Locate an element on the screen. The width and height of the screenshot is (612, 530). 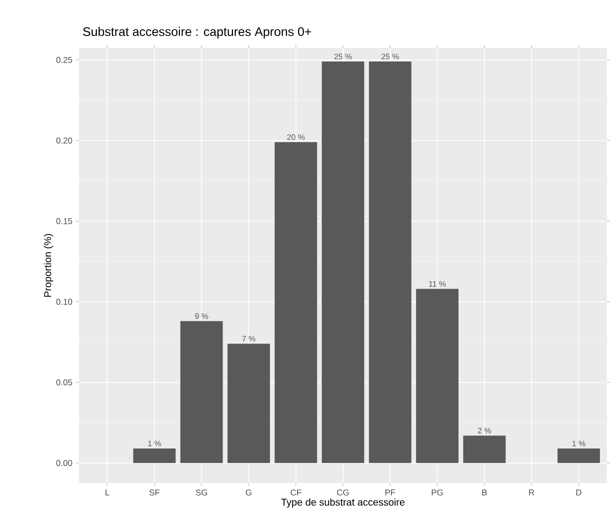
x-tick-label: CG is located at coordinates (343, 493).